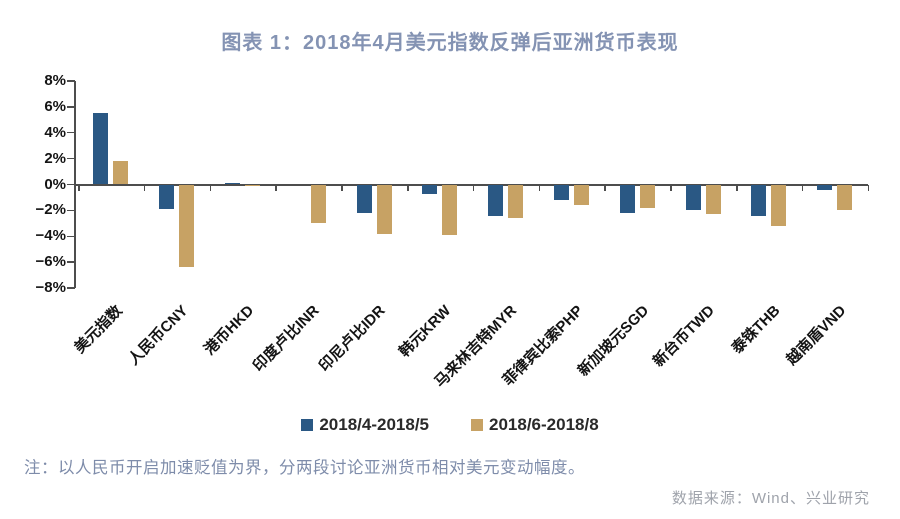 Image resolution: width=900 pixels, height=519 pixels. What do you see at coordinates (683, 336) in the screenshot?
I see `x-axis-label-text: 新台币TWD` at bounding box center [683, 336].